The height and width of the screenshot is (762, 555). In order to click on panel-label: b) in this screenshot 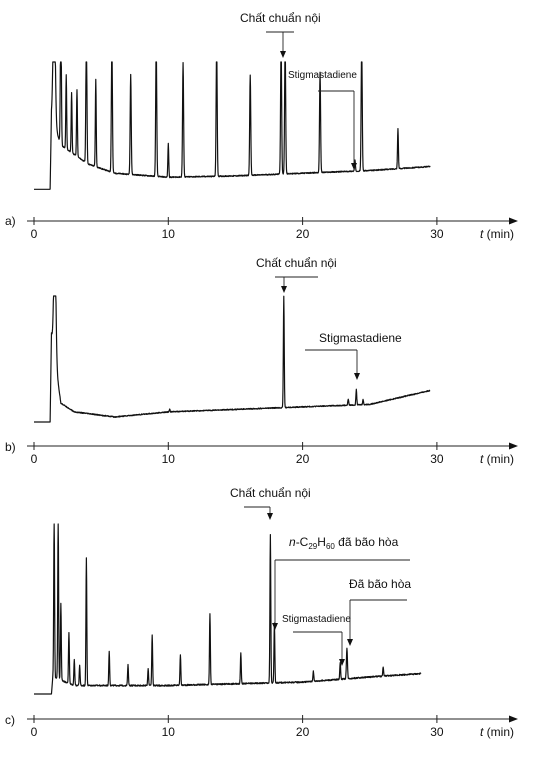, I will do `click(10, 447)`.